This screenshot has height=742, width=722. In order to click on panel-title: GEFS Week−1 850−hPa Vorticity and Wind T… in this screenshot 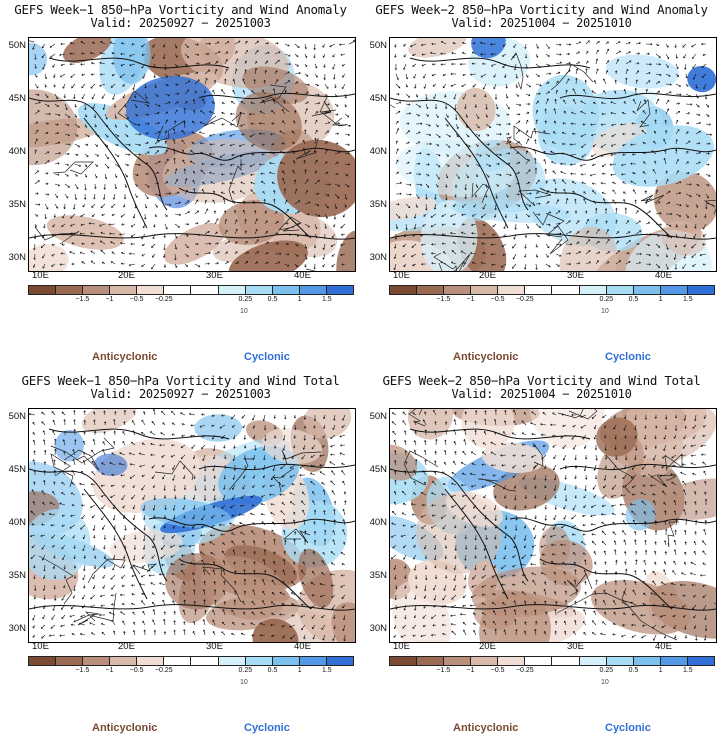, I will do `click(180, 380)`.